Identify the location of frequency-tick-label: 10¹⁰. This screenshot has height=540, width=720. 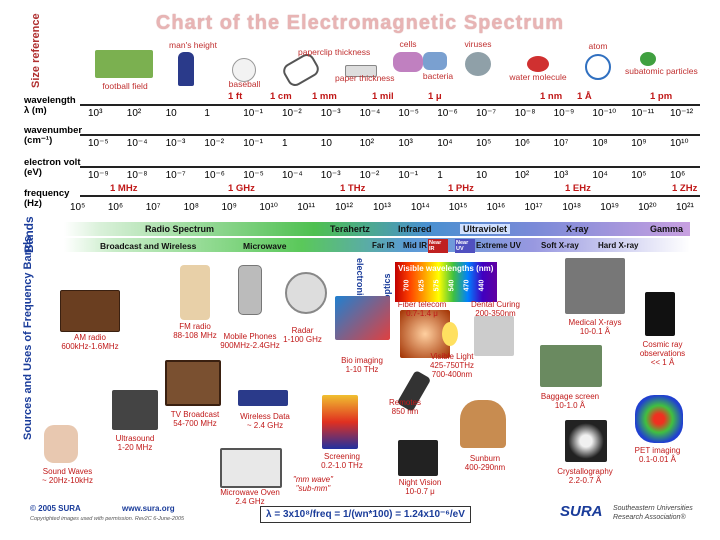
(268, 207).